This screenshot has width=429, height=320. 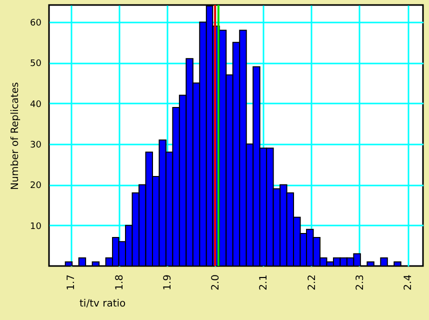 I want to click on x-axis-title: ti/tv ratio, so click(x=103, y=304).